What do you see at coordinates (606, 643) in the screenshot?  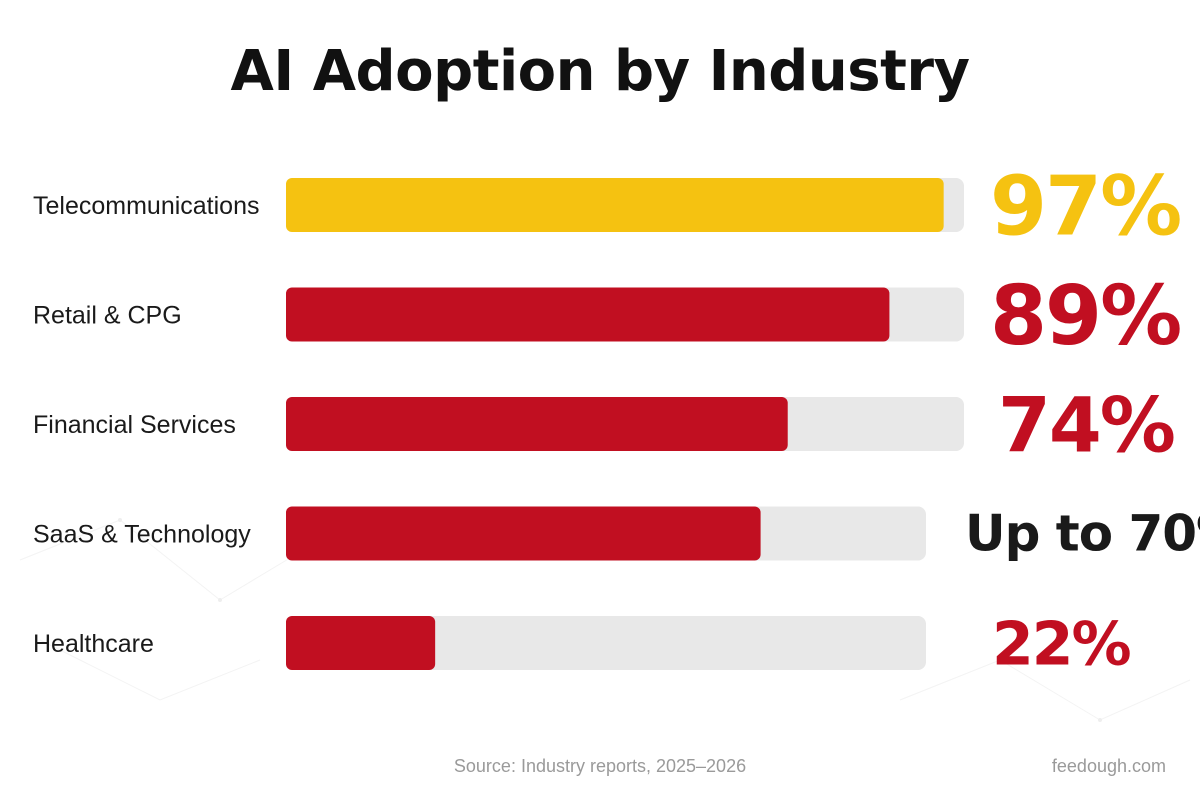 I see `bar-track` at bounding box center [606, 643].